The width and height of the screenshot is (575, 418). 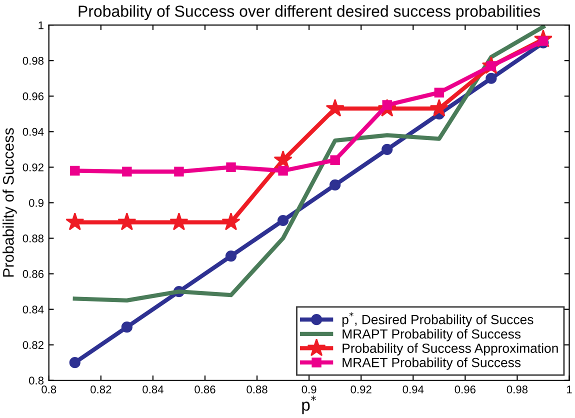 What do you see at coordinates (205, 390) in the screenshot?
I see `x-tick-label: 0.86` at bounding box center [205, 390].